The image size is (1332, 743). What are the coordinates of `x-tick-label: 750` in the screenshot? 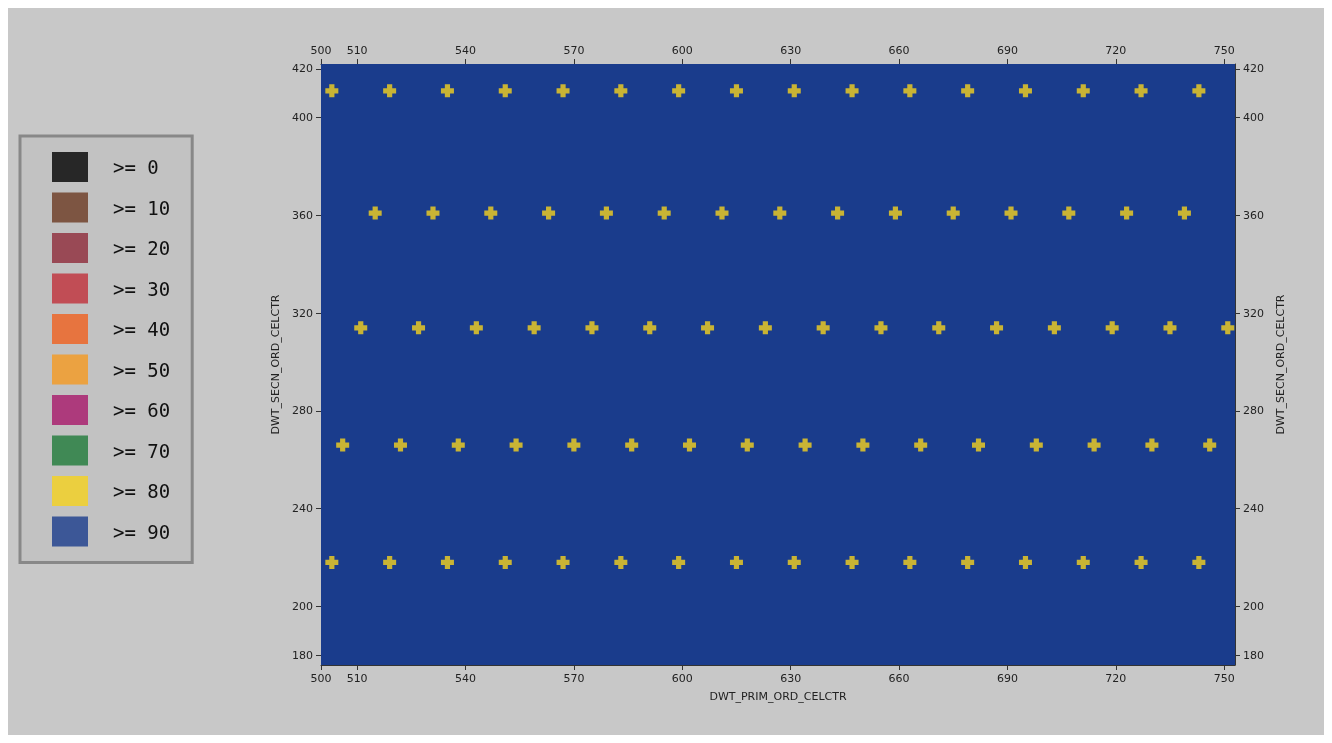 It's located at (1224, 678).